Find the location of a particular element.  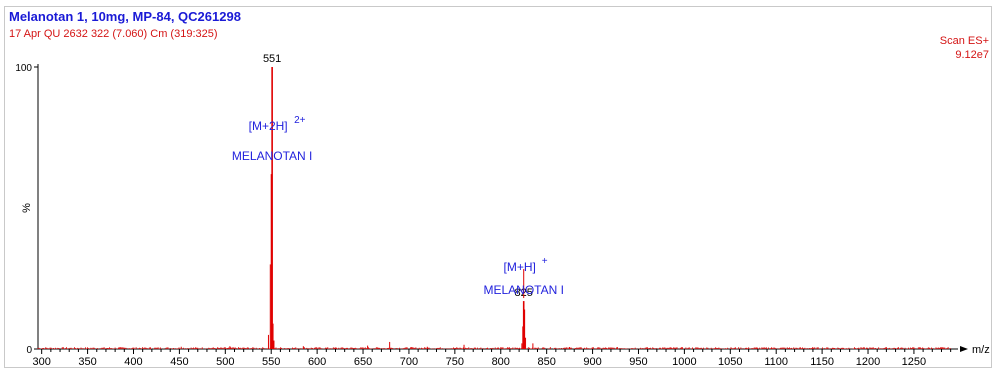

spectrum-title: Melanotan 1, 10mg, MP-84, QC261298 is located at coordinates (125, 16).